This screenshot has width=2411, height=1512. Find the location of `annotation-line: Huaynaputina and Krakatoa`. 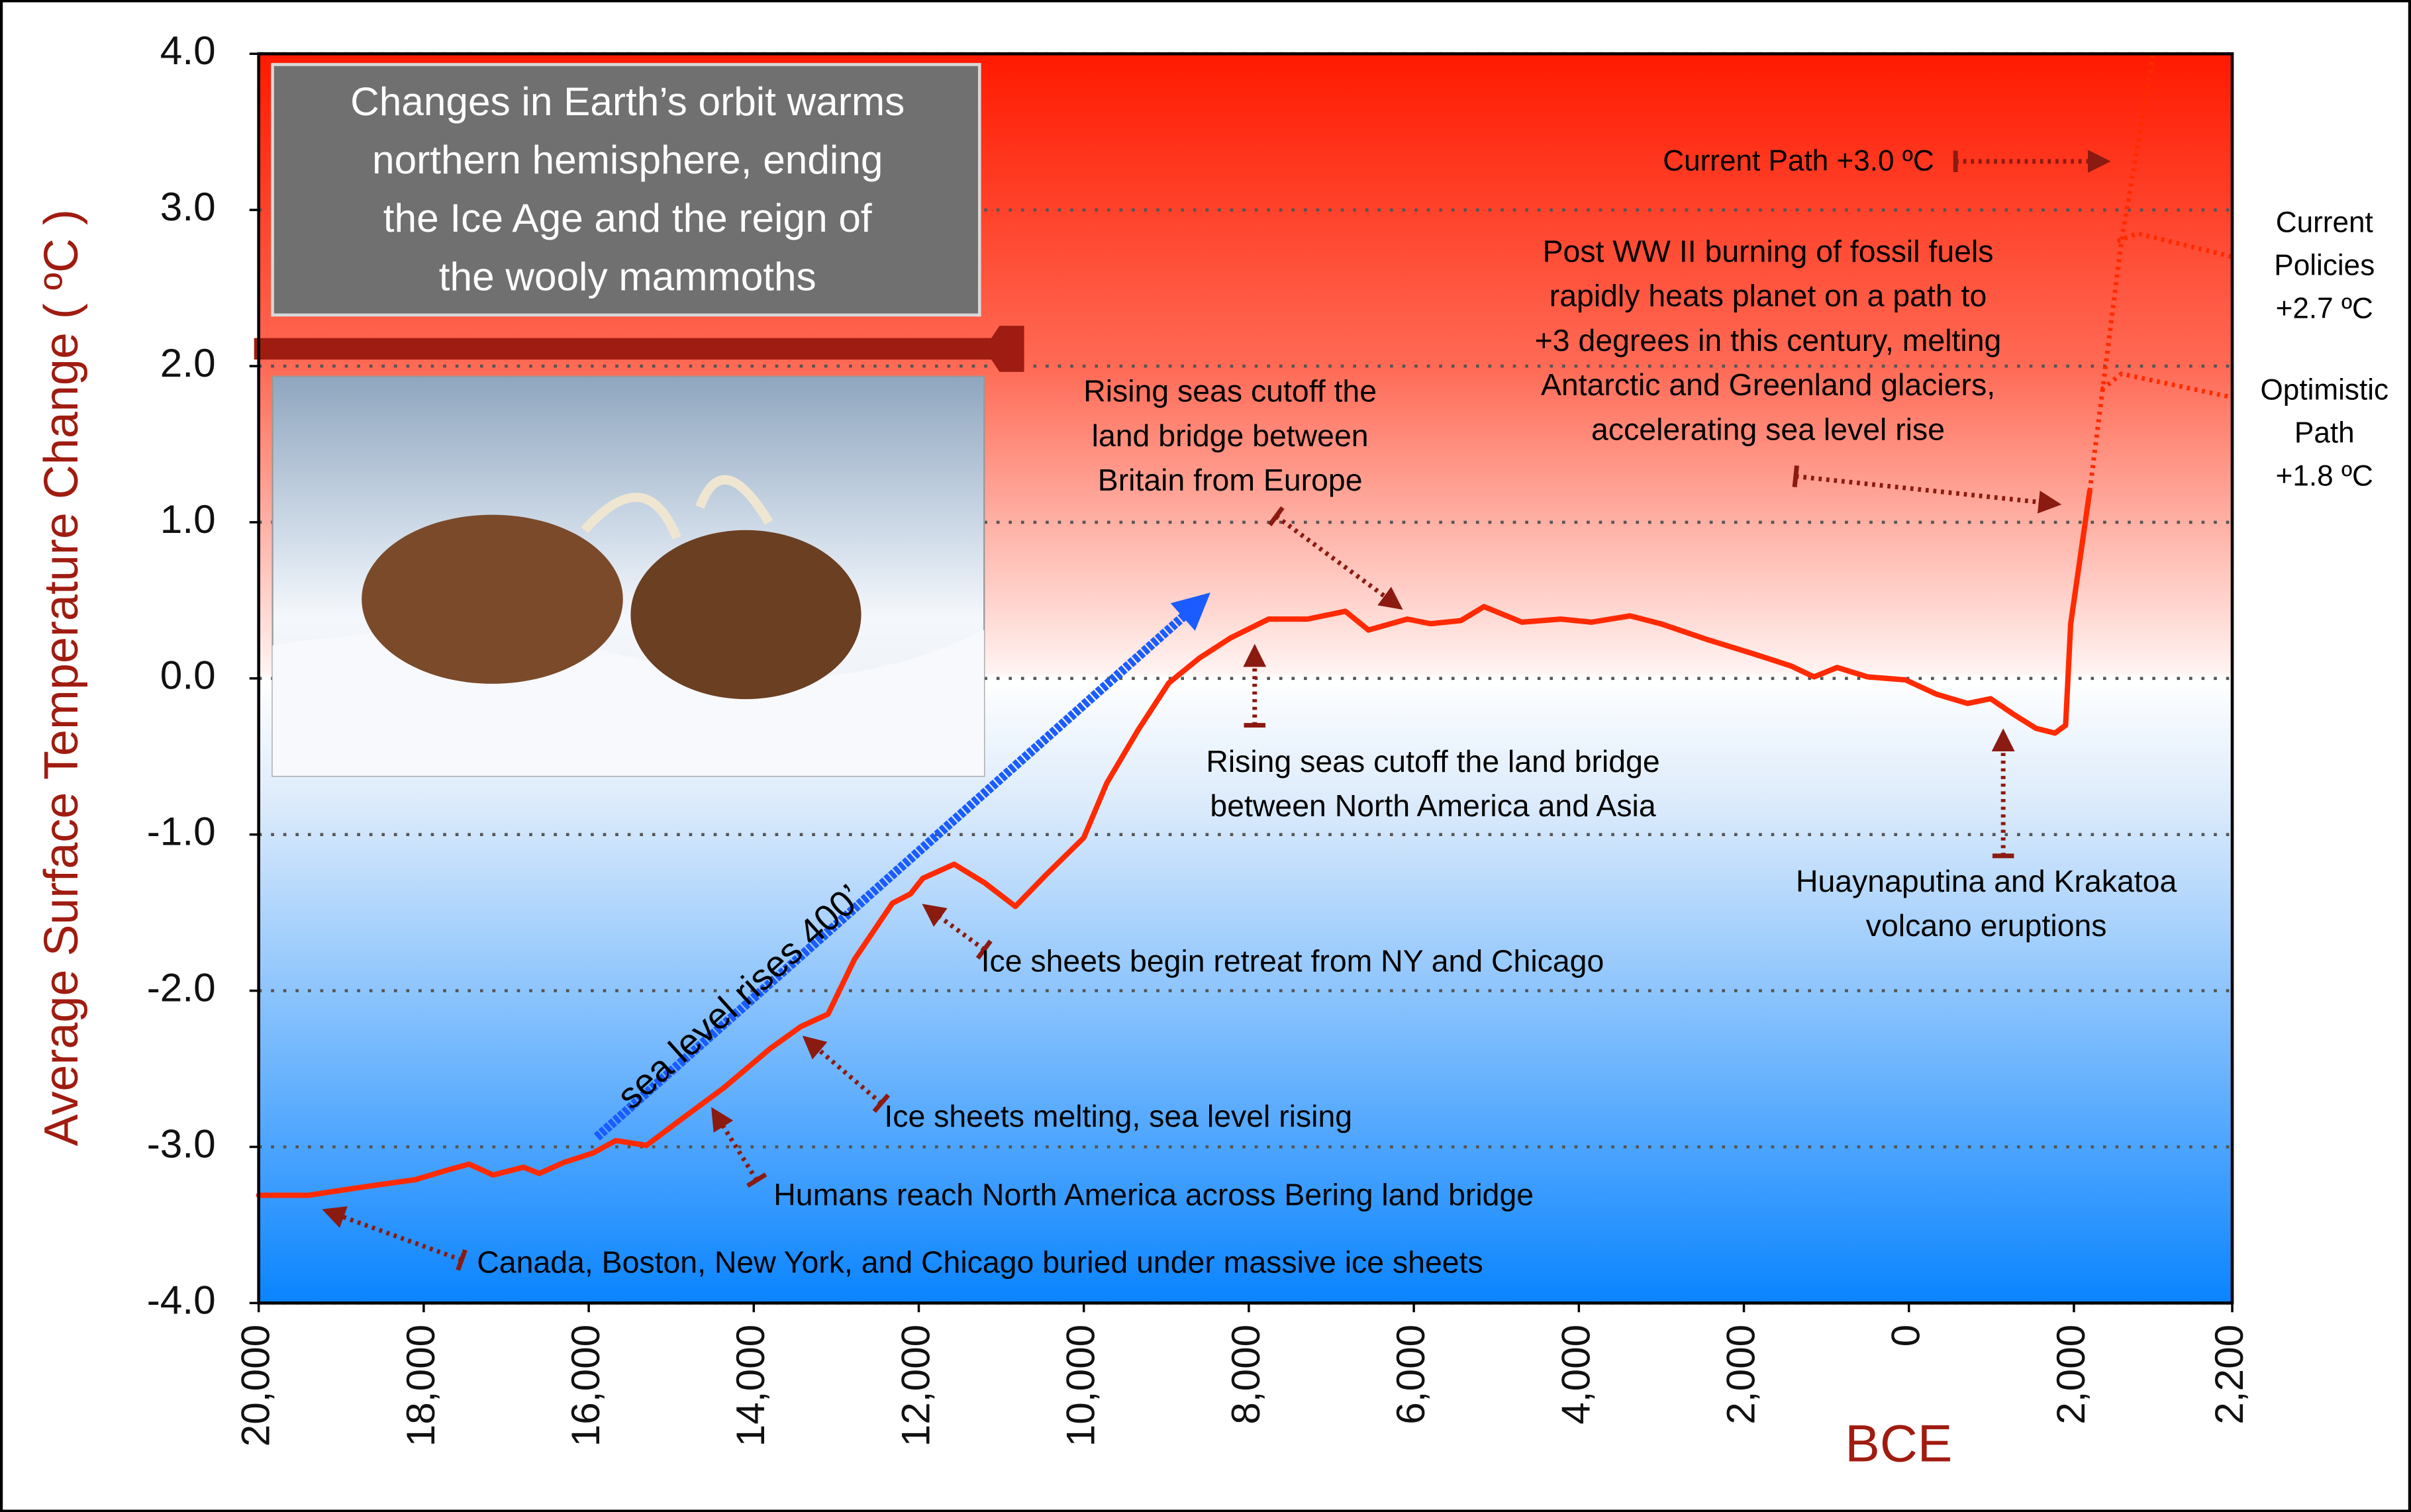

annotation-line: Huaynaputina and Krakatoa is located at coordinates (1986, 881).